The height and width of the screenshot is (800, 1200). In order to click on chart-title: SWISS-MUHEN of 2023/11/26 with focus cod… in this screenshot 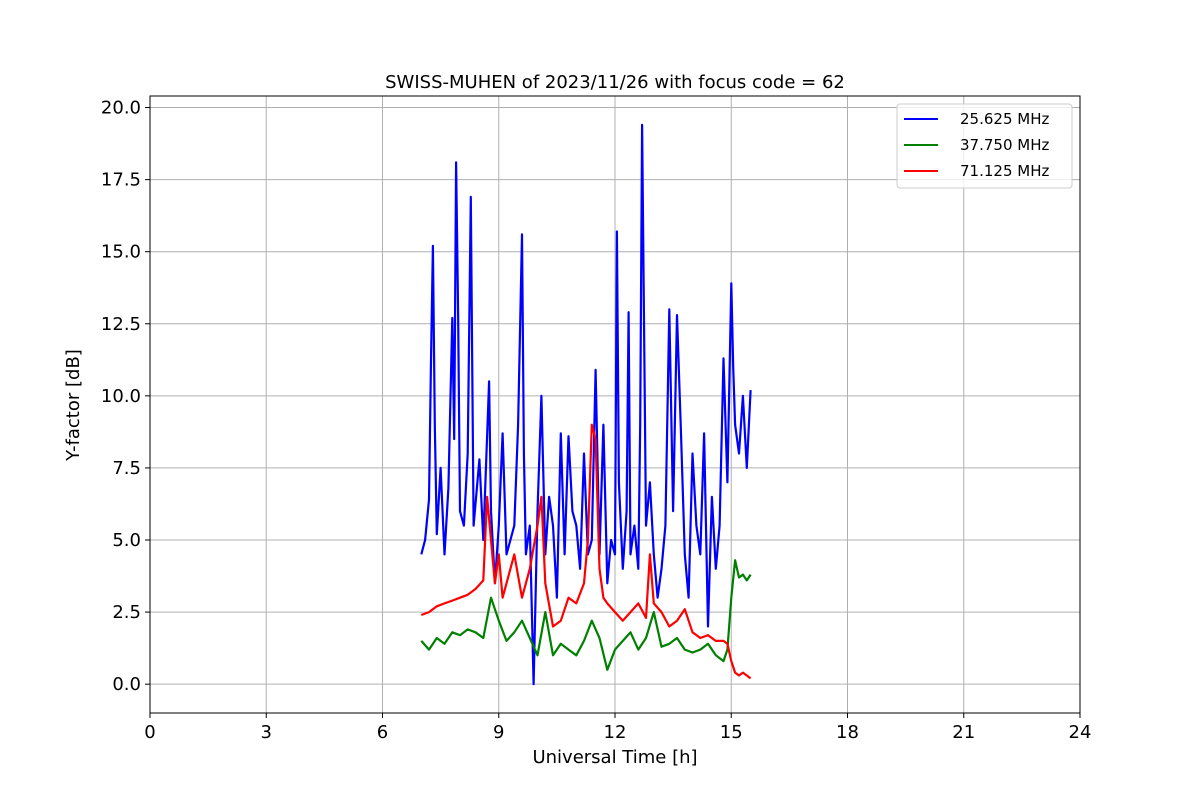, I will do `click(615, 82)`.